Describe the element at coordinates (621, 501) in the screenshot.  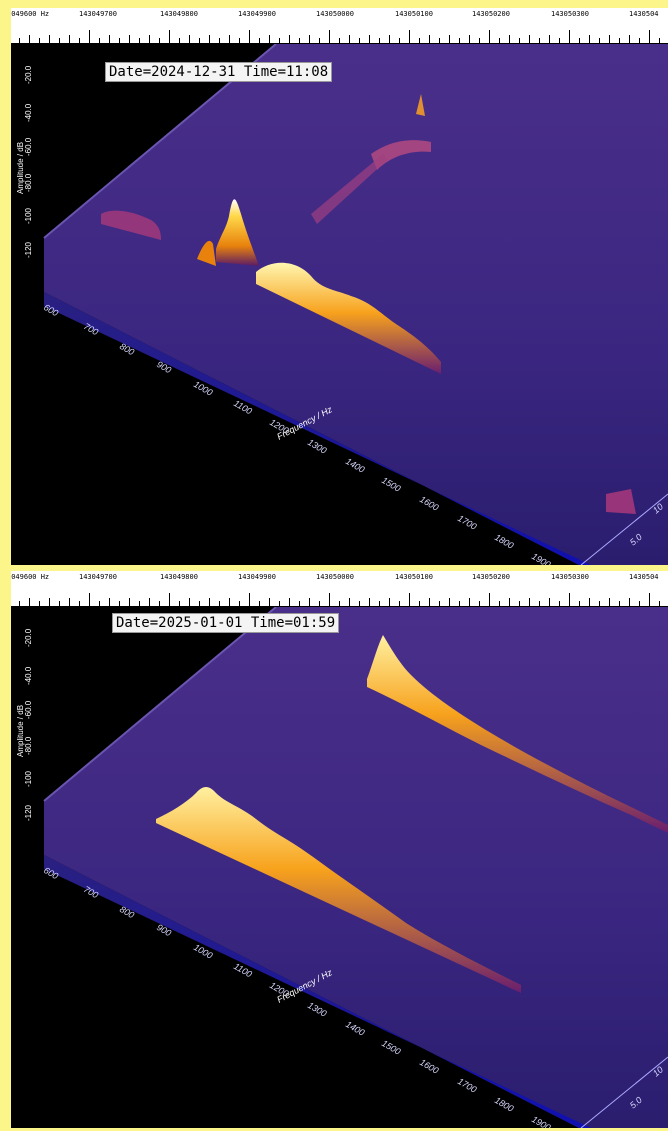
I see `signal-ridge-right` at that location.